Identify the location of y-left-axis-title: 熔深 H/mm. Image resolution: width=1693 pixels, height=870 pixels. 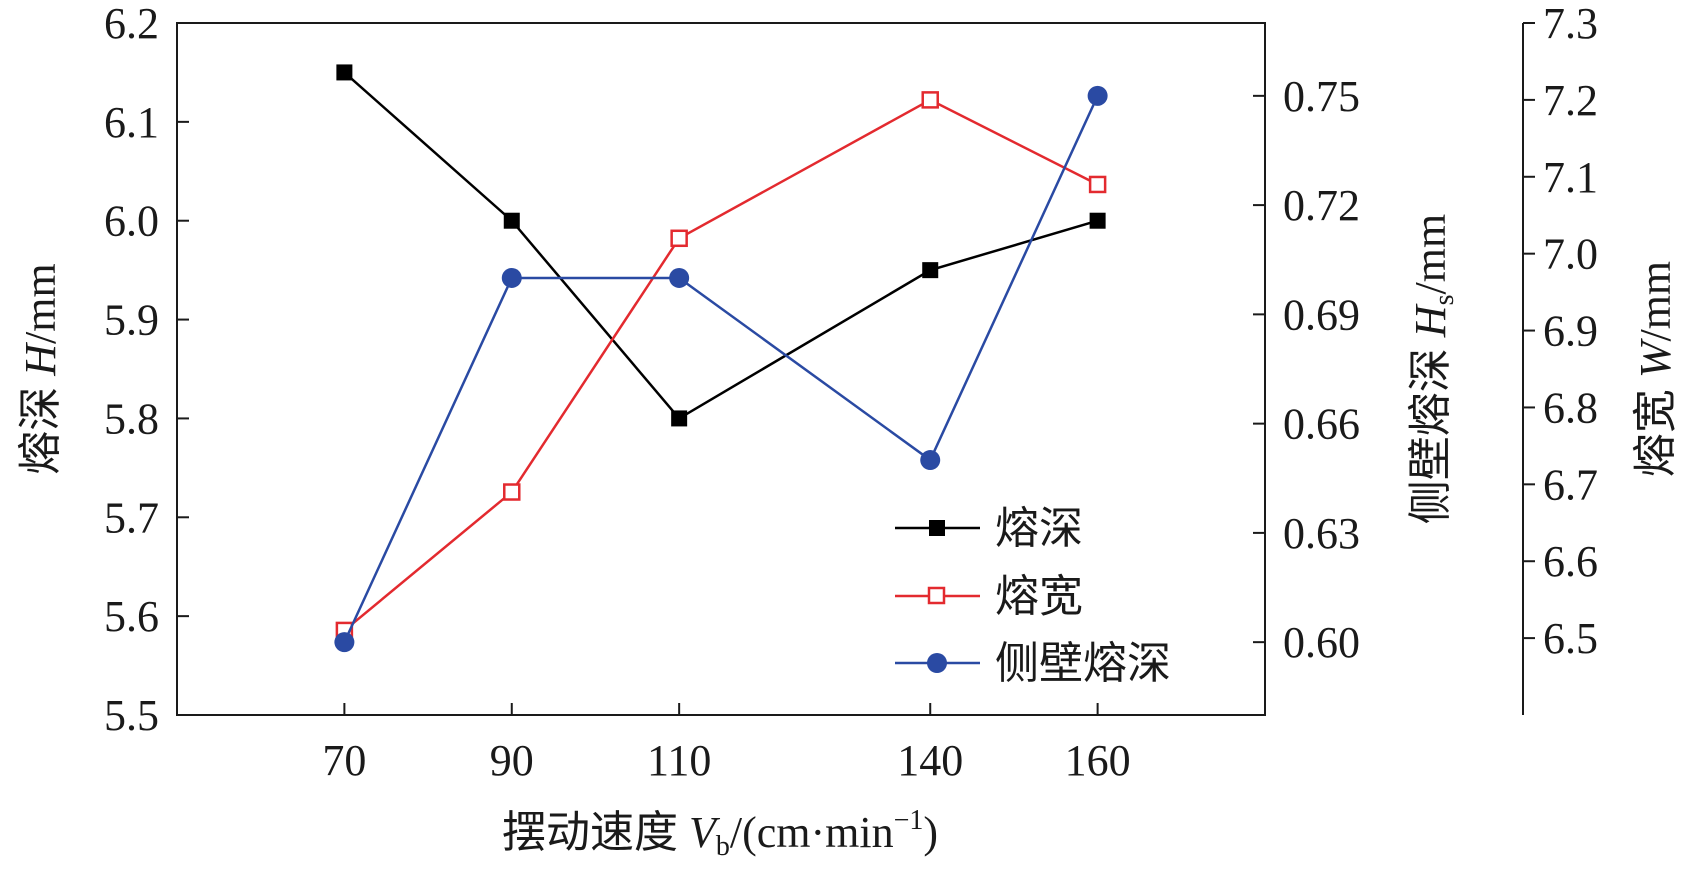
(40, 368).